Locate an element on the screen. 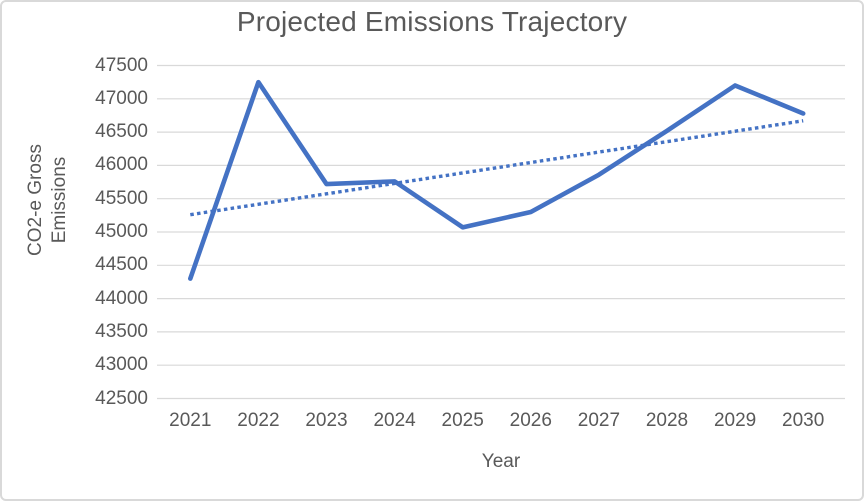 Image resolution: width=864 pixels, height=501 pixels. y-axis-tick-label: 47000 is located at coordinates (121, 98).